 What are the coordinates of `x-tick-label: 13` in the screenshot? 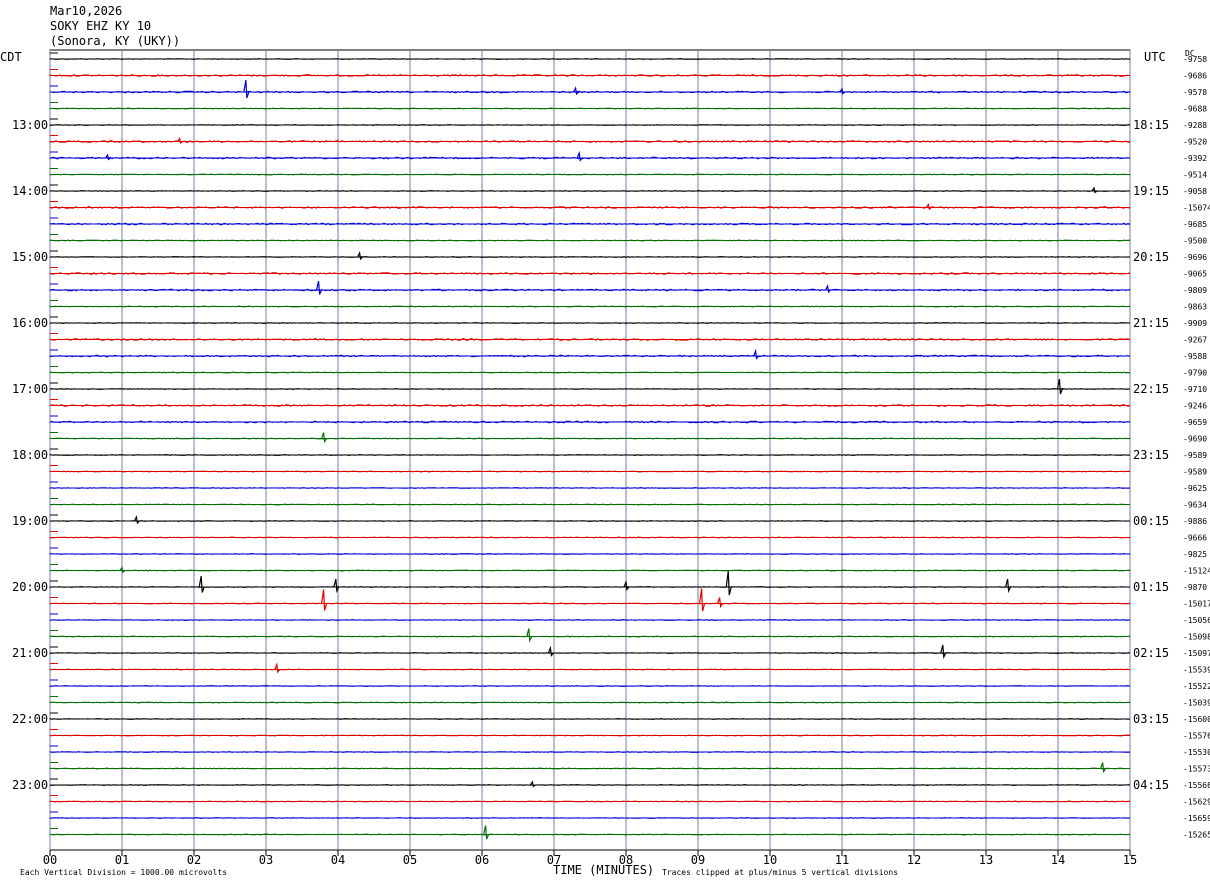 It's located at (986, 860).